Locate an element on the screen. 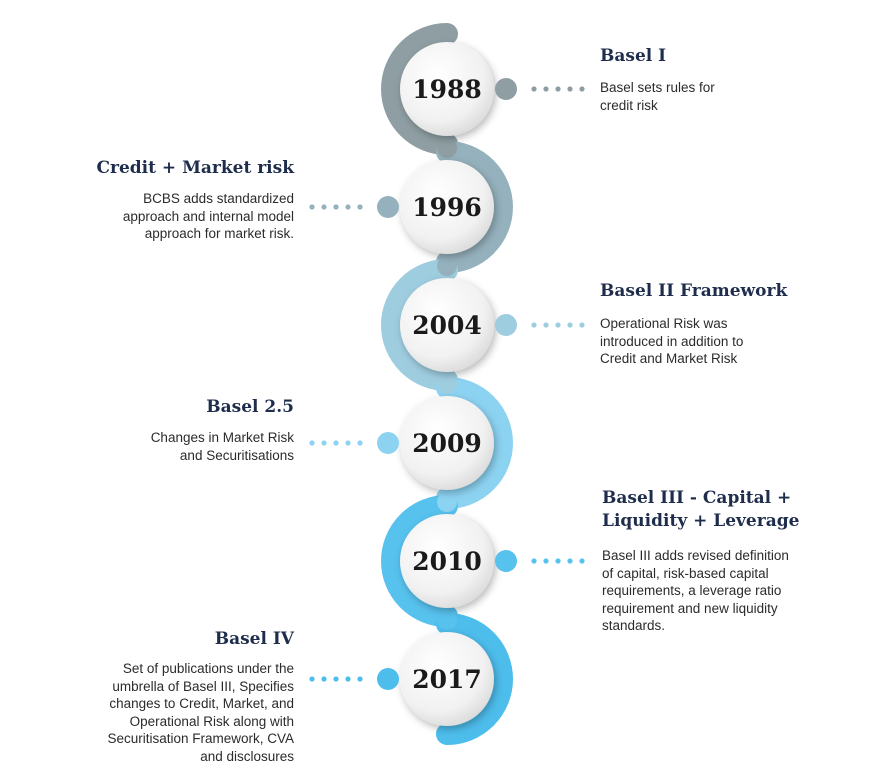 Image resolution: width=892 pixels, height=780 pixels. year-label: 2004 is located at coordinates (447, 325).